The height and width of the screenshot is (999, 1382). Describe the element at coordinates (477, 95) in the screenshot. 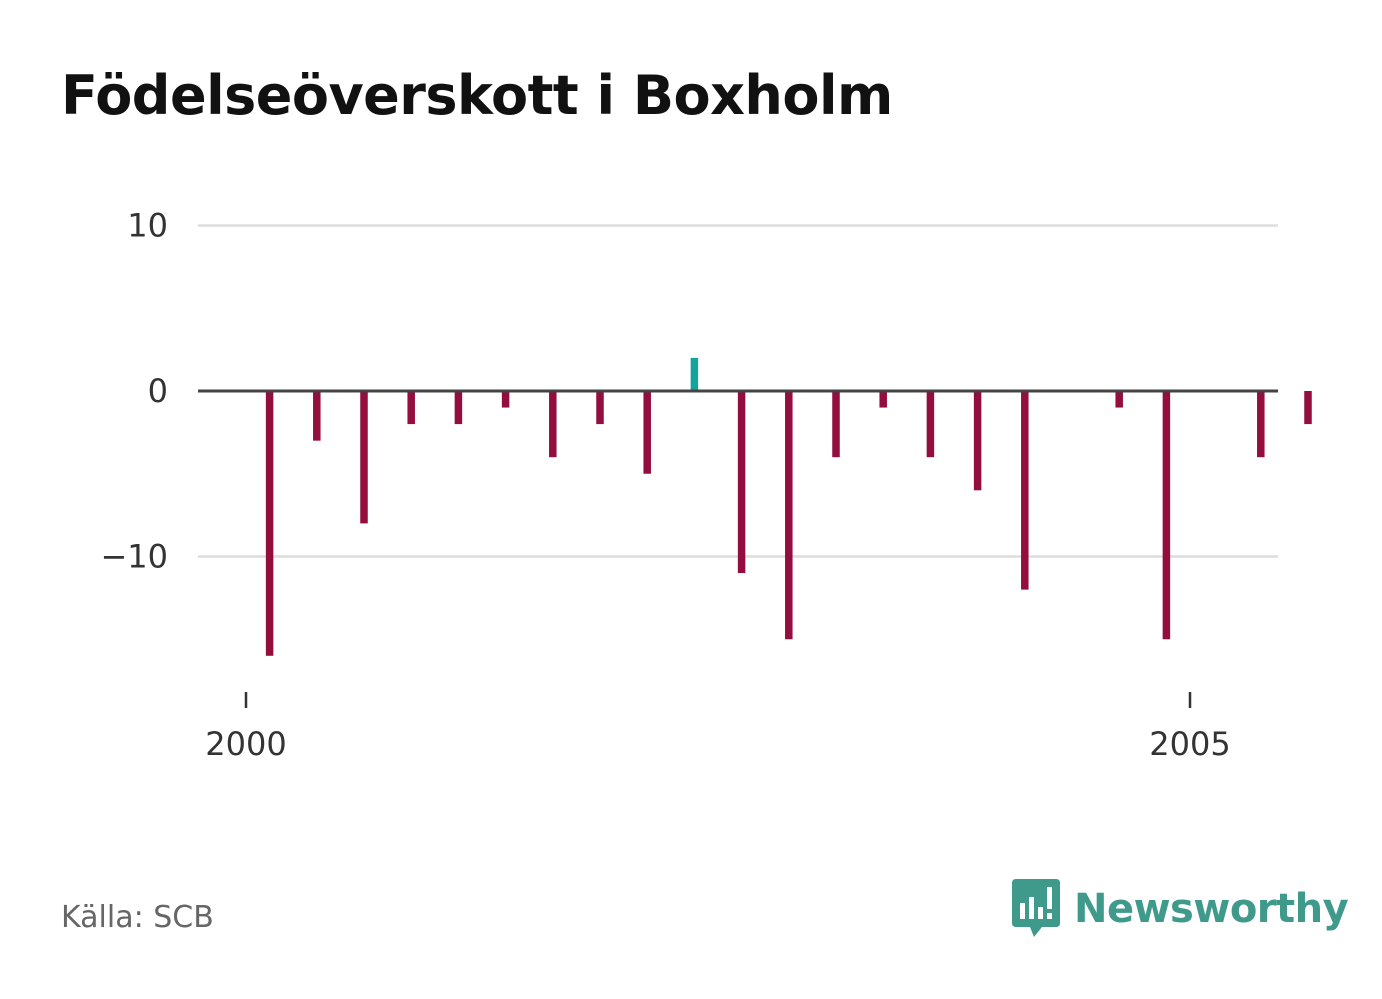

I see `chart-title: Födelseöverskott i Boxholm` at that location.